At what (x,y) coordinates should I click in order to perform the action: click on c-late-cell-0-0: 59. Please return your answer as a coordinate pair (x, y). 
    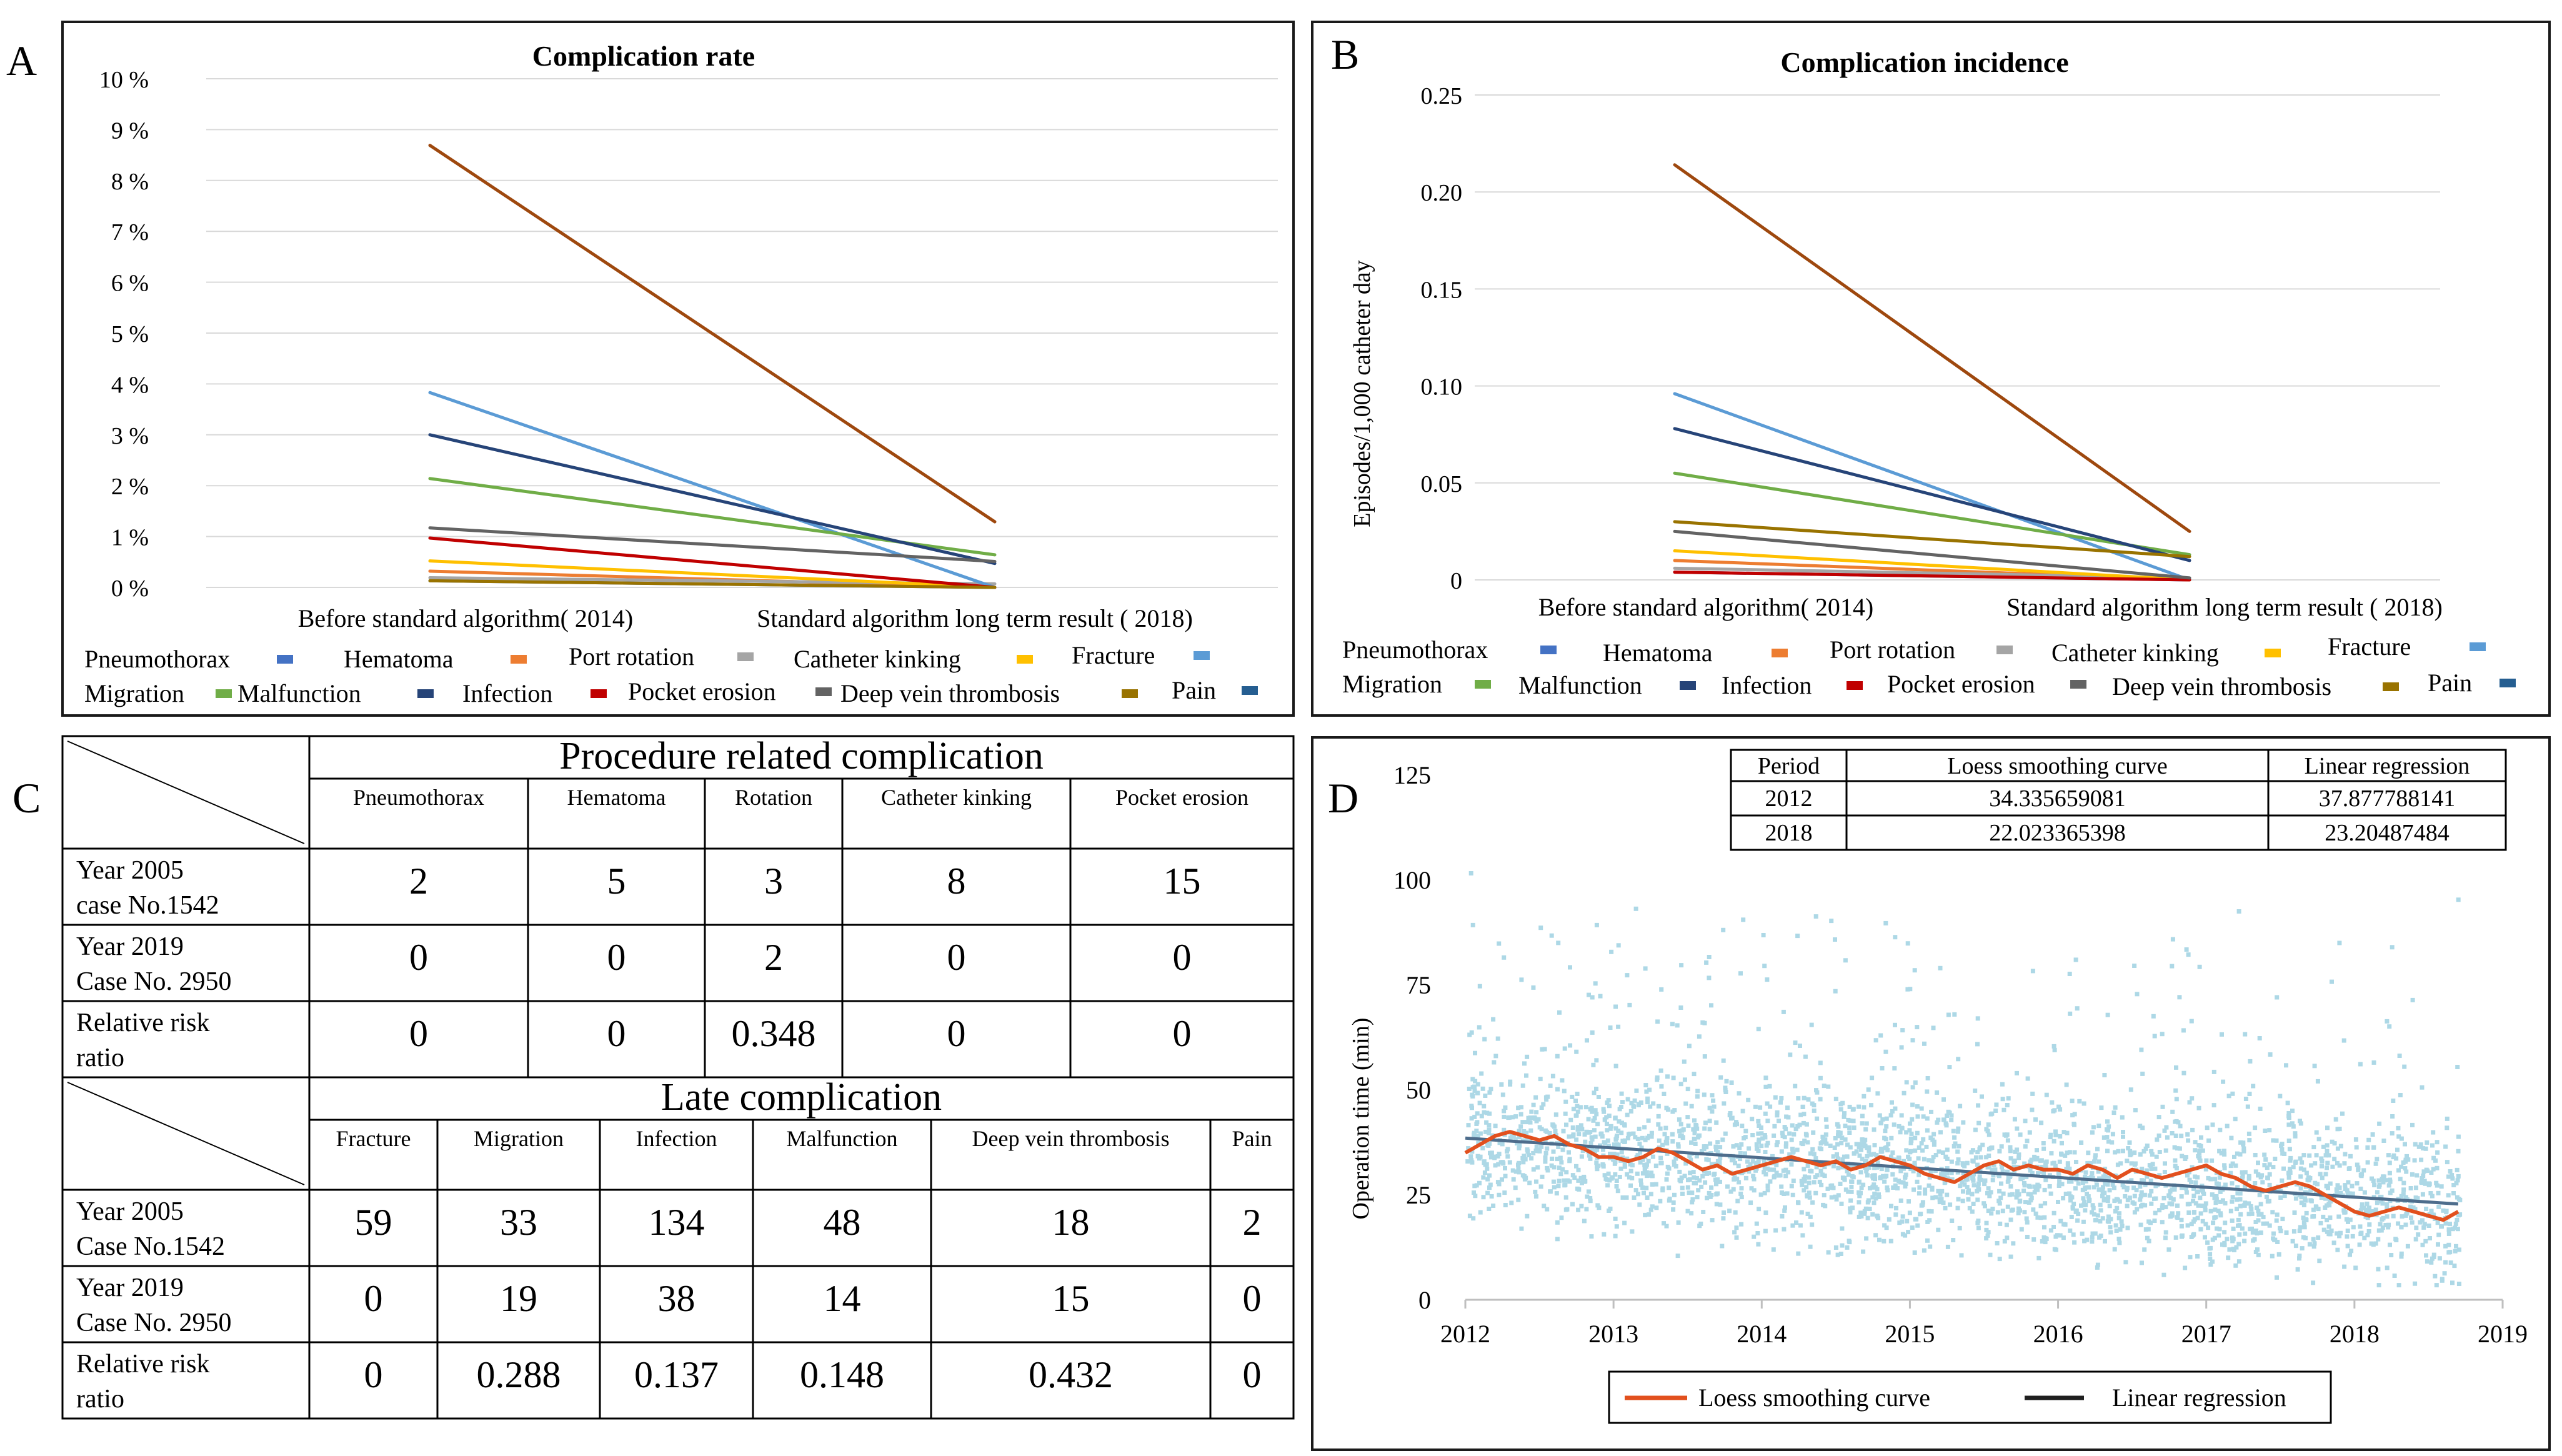
    Looking at the image, I should click on (373, 1222).